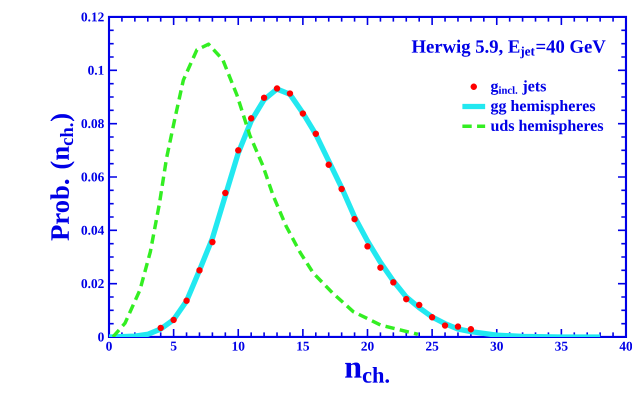 Image resolution: width=632 pixels, height=414 pixels. What do you see at coordinates (92, 230) in the screenshot?
I see `y-tick-label: 0.04` at bounding box center [92, 230].